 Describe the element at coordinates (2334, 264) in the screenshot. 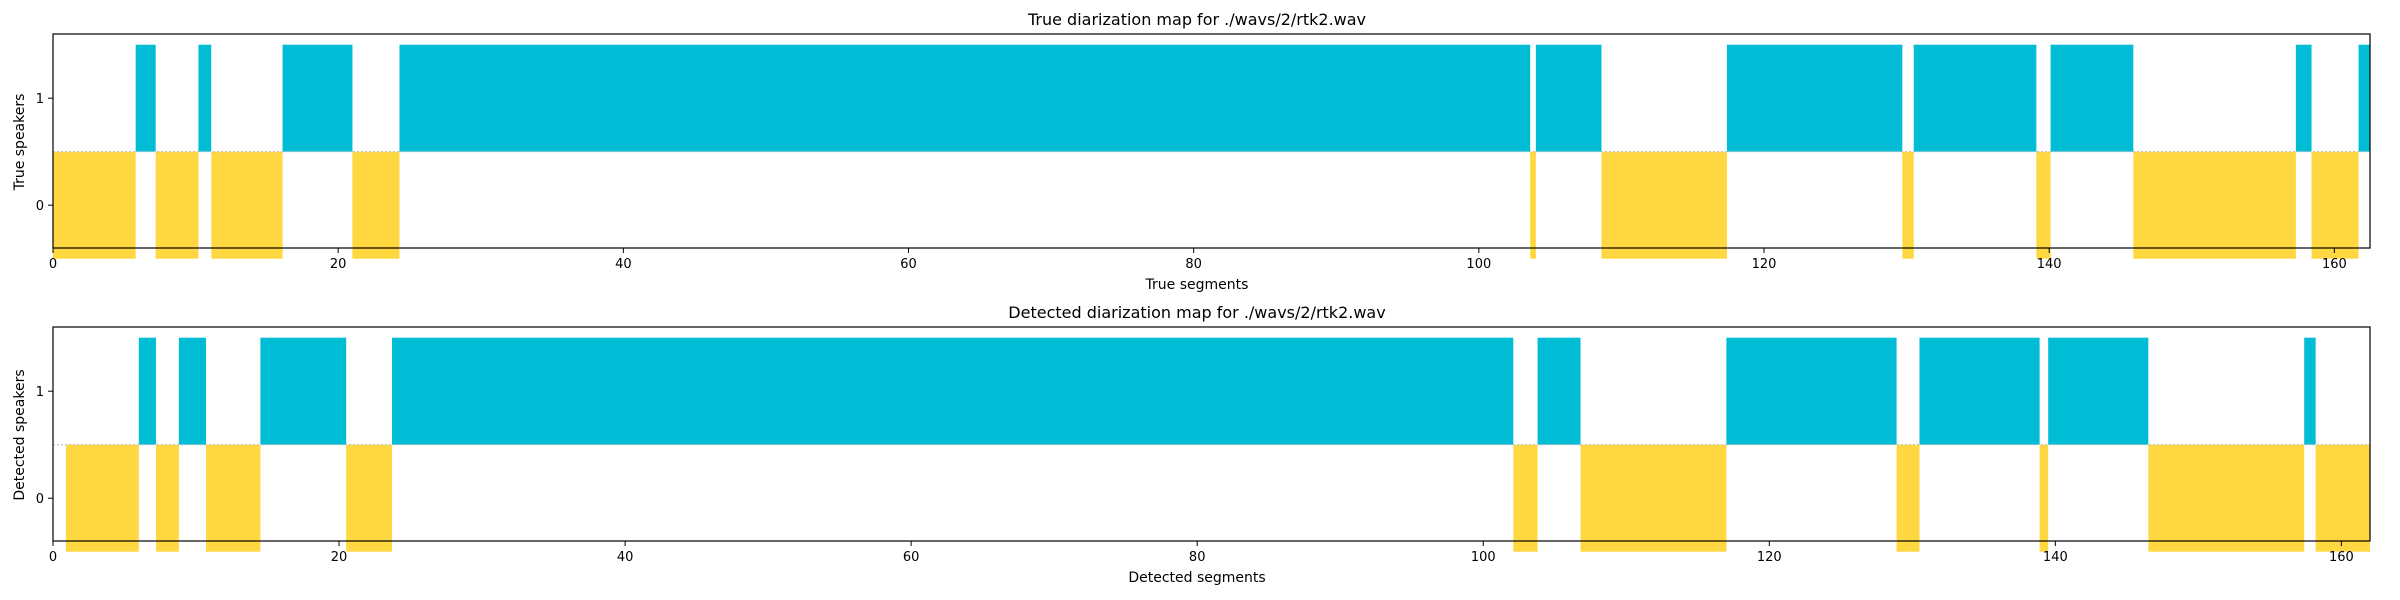

I see `true-map-x-tick-label: 160` at that location.